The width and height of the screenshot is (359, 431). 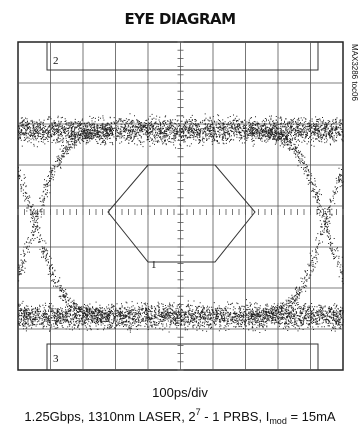 I want to click on x-scale-label: 100ps/div, so click(x=180, y=392).